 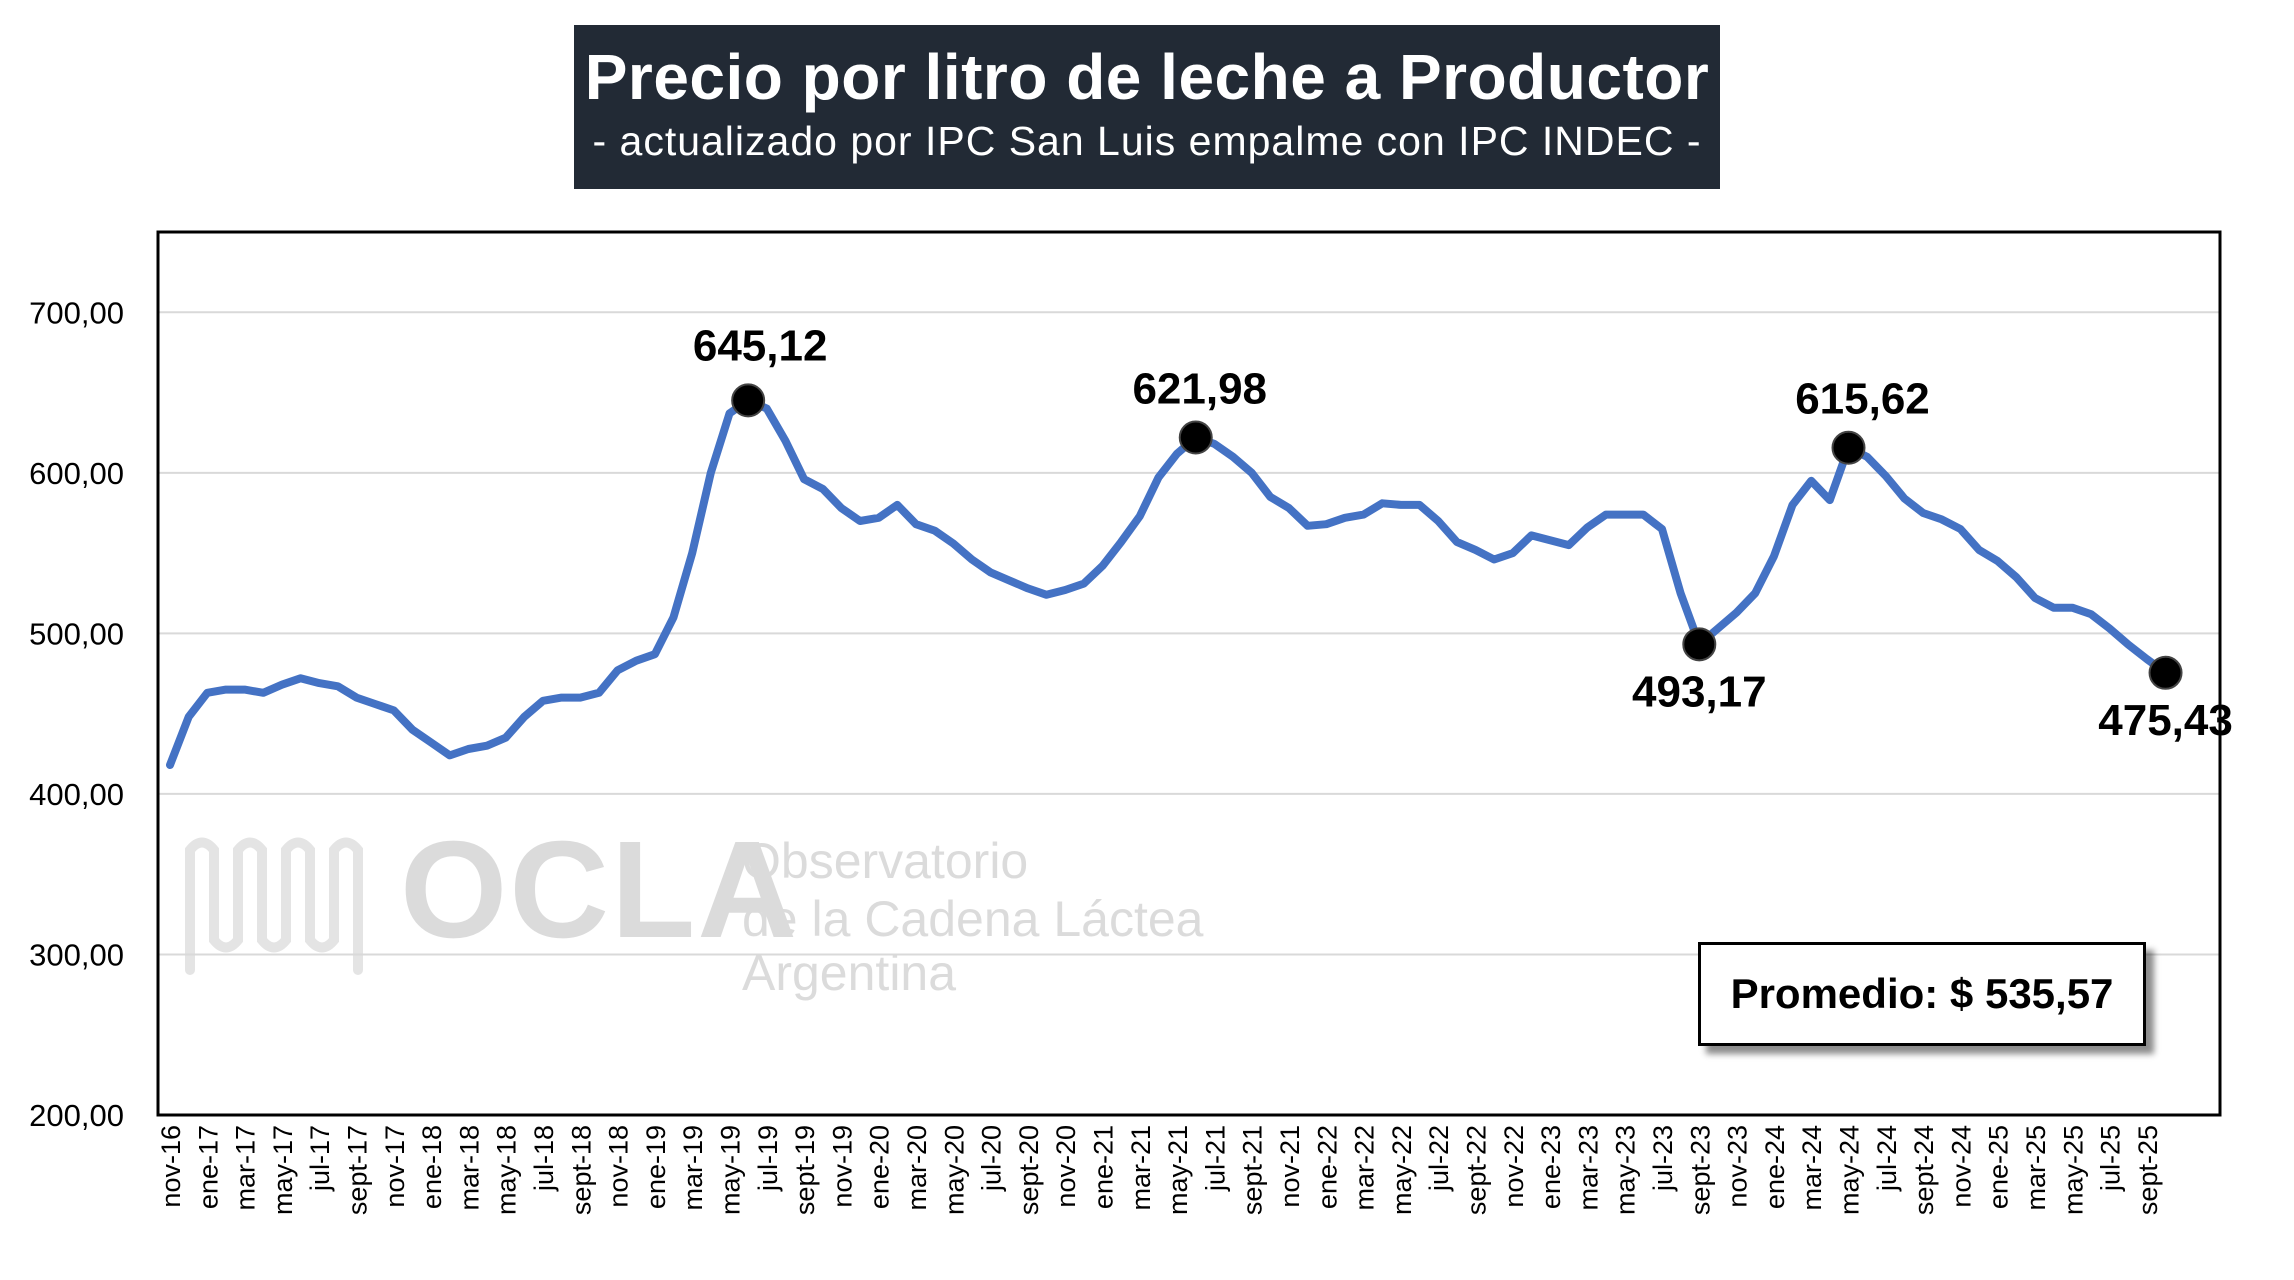 I want to click on x-tick-label: ene-25, so click(x=1999, y=1167).